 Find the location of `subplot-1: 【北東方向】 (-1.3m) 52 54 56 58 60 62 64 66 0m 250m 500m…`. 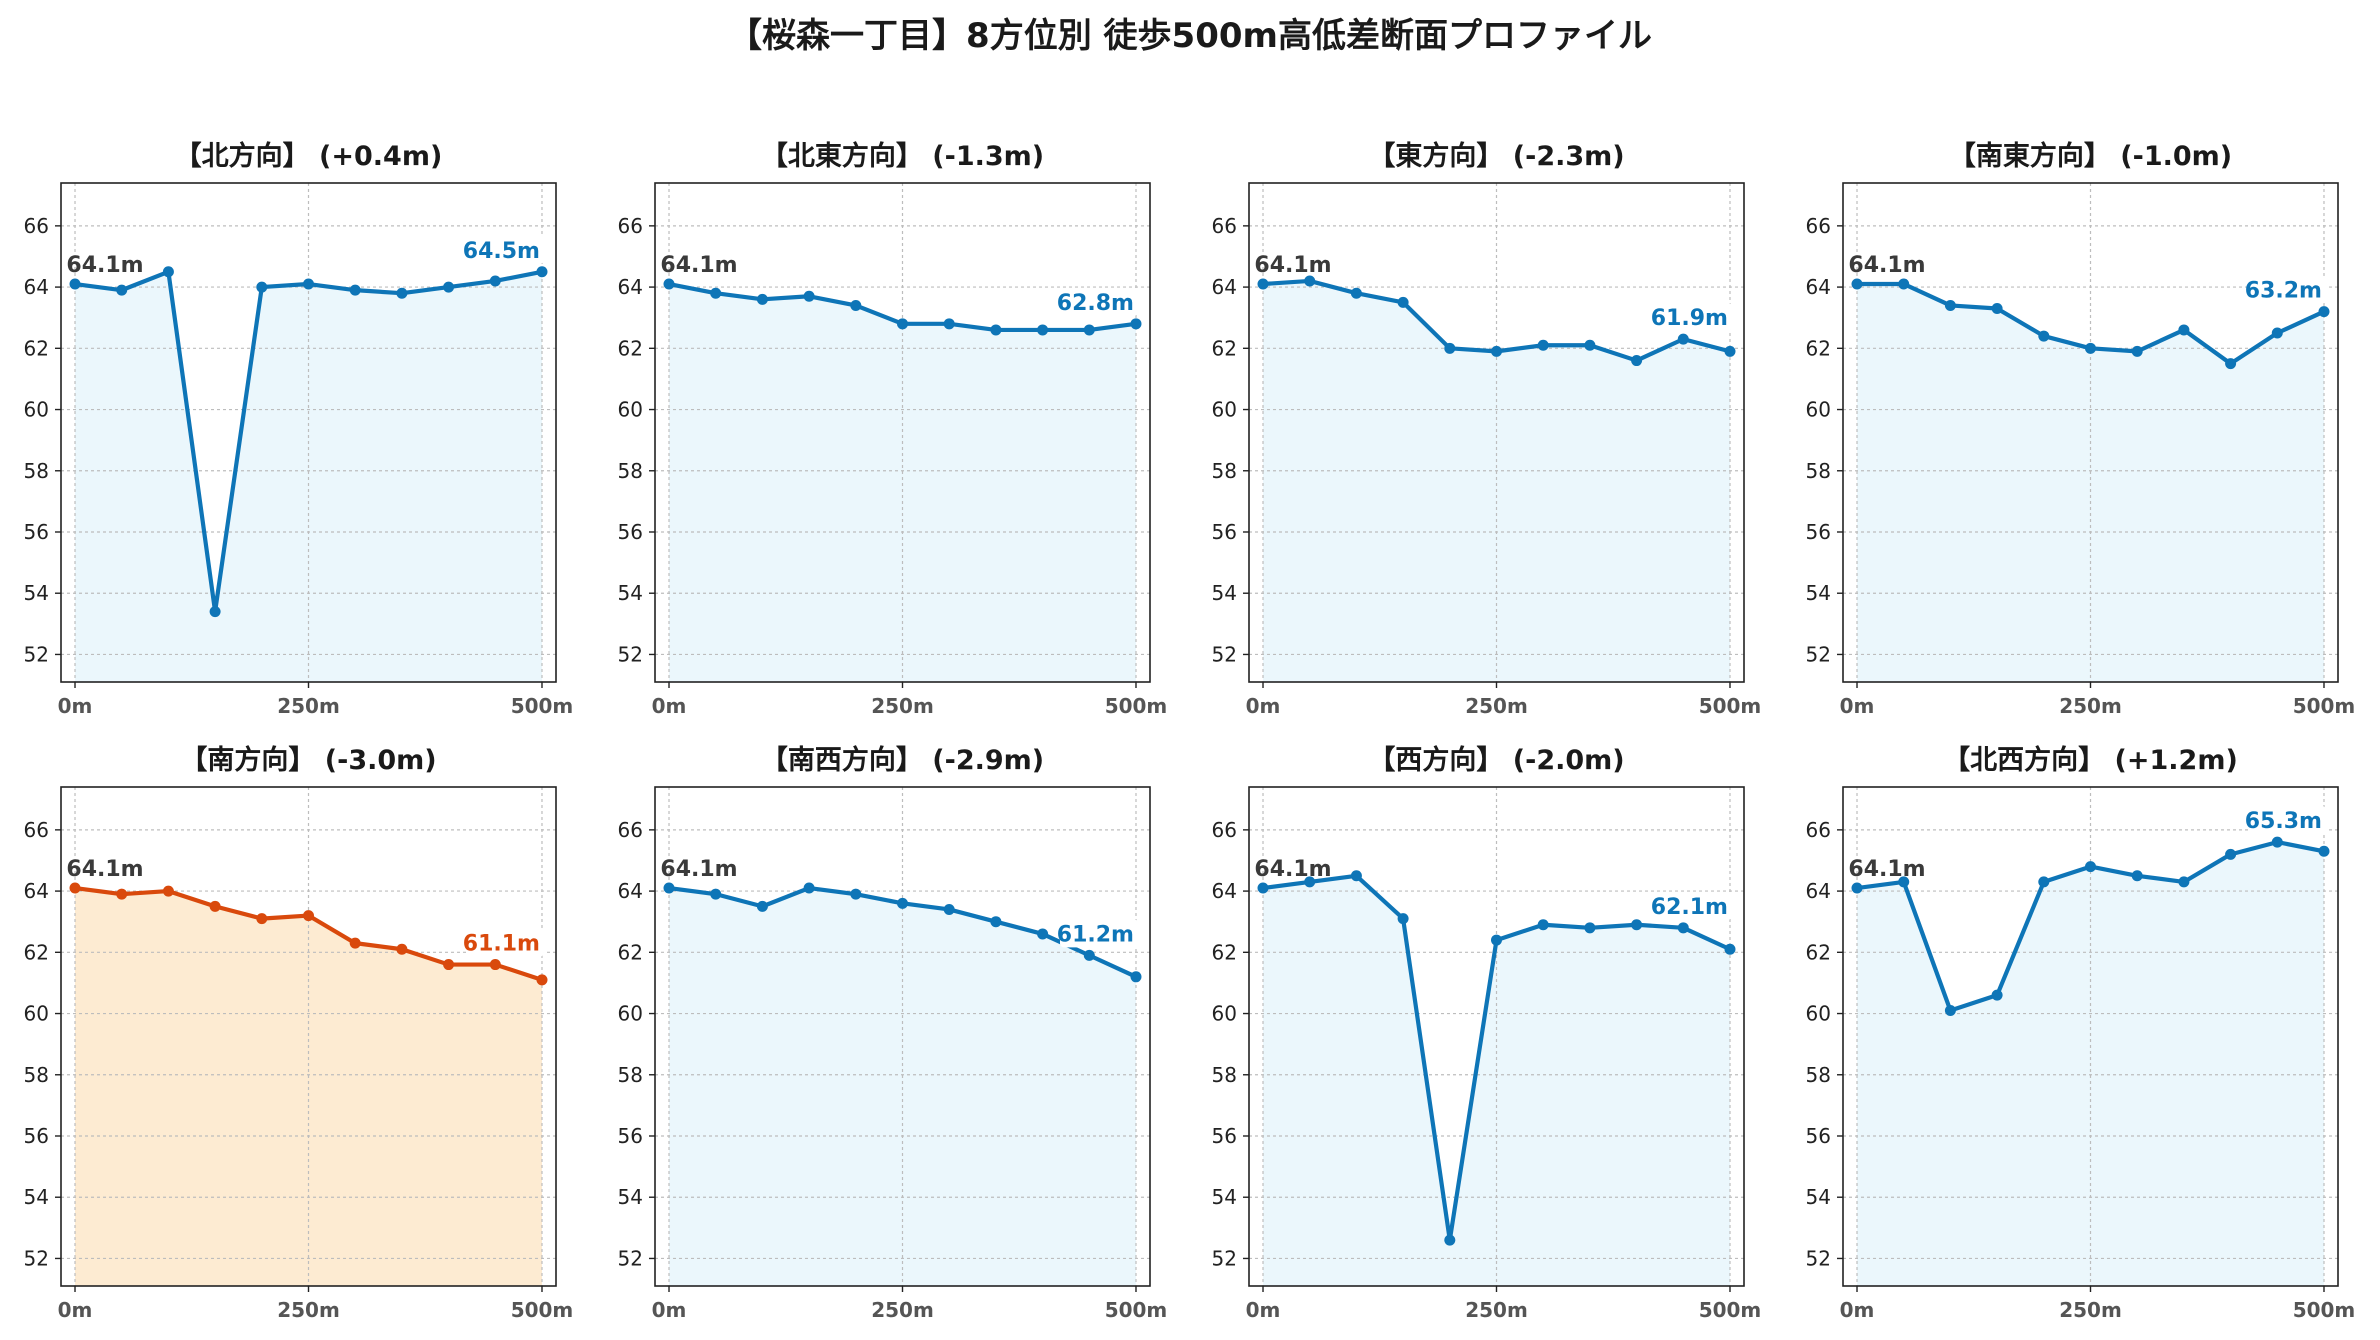

subplot-1: 【北東方向】 (-1.3m) 52 54 56 58 60 62 64 66 0m 250m 500m… is located at coordinates (893, 429).